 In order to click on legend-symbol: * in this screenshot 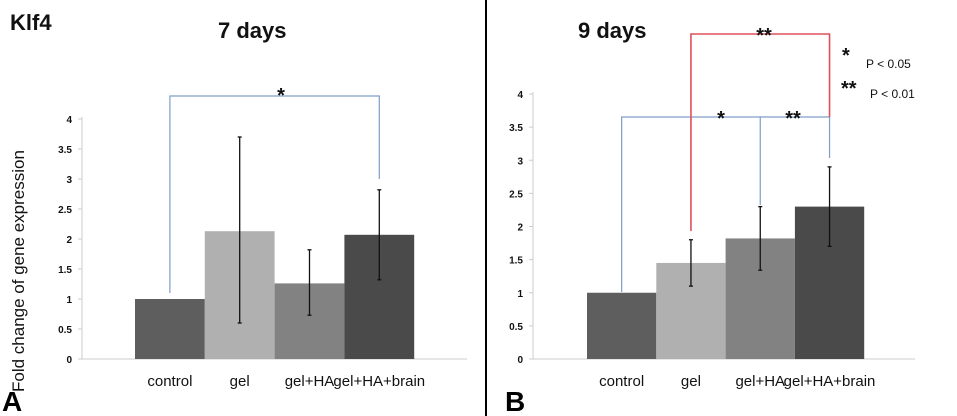, I will do `click(846, 56)`.